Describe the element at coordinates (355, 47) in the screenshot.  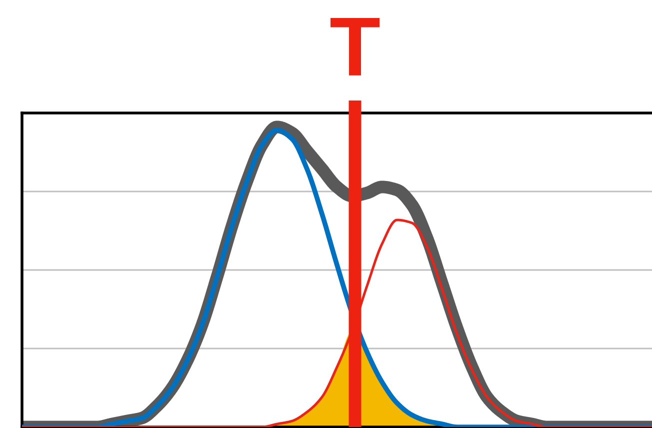
I see `text: T` at that location.